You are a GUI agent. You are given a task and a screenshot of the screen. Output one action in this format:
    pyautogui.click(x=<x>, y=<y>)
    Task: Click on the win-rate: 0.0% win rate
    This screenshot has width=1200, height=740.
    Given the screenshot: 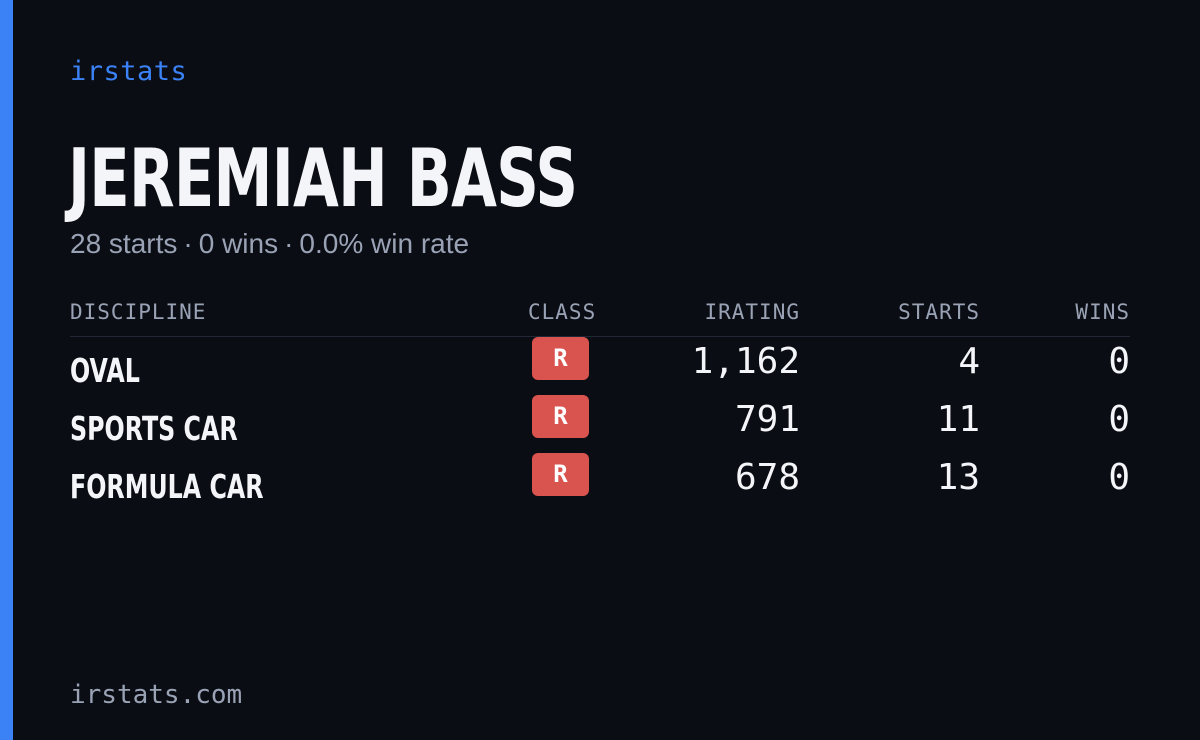 What is the action you would take?
    pyautogui.click(x=384, y=243)
    